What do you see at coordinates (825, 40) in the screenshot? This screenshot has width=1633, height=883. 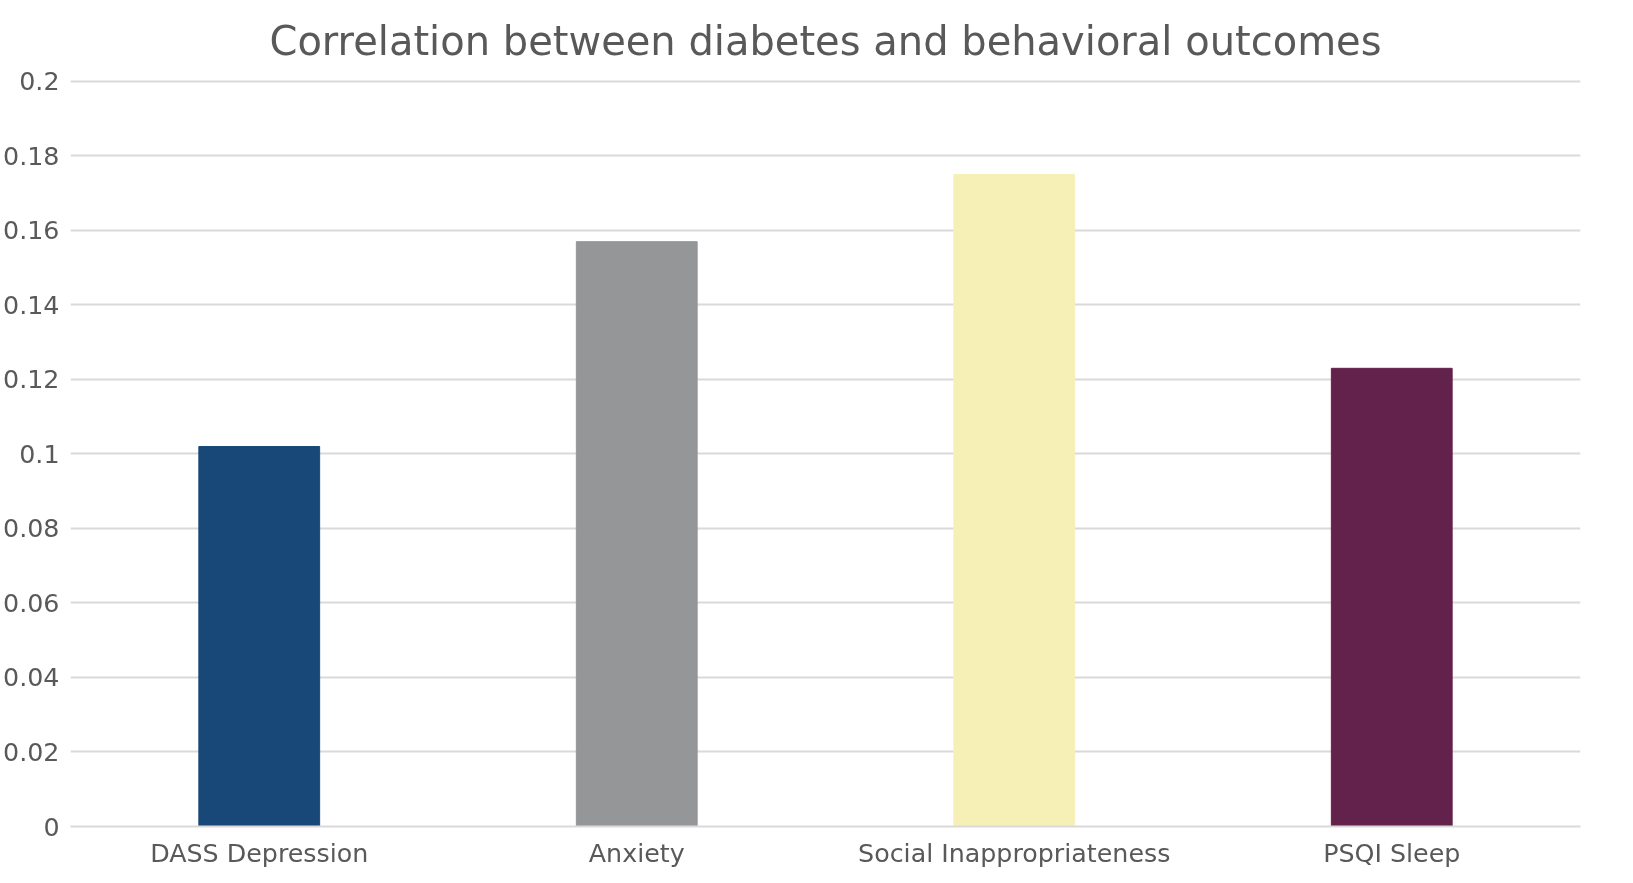 I see `chart-title: Correlation between diabetes and behavioral outcomes` at bounding box center [825, 40].